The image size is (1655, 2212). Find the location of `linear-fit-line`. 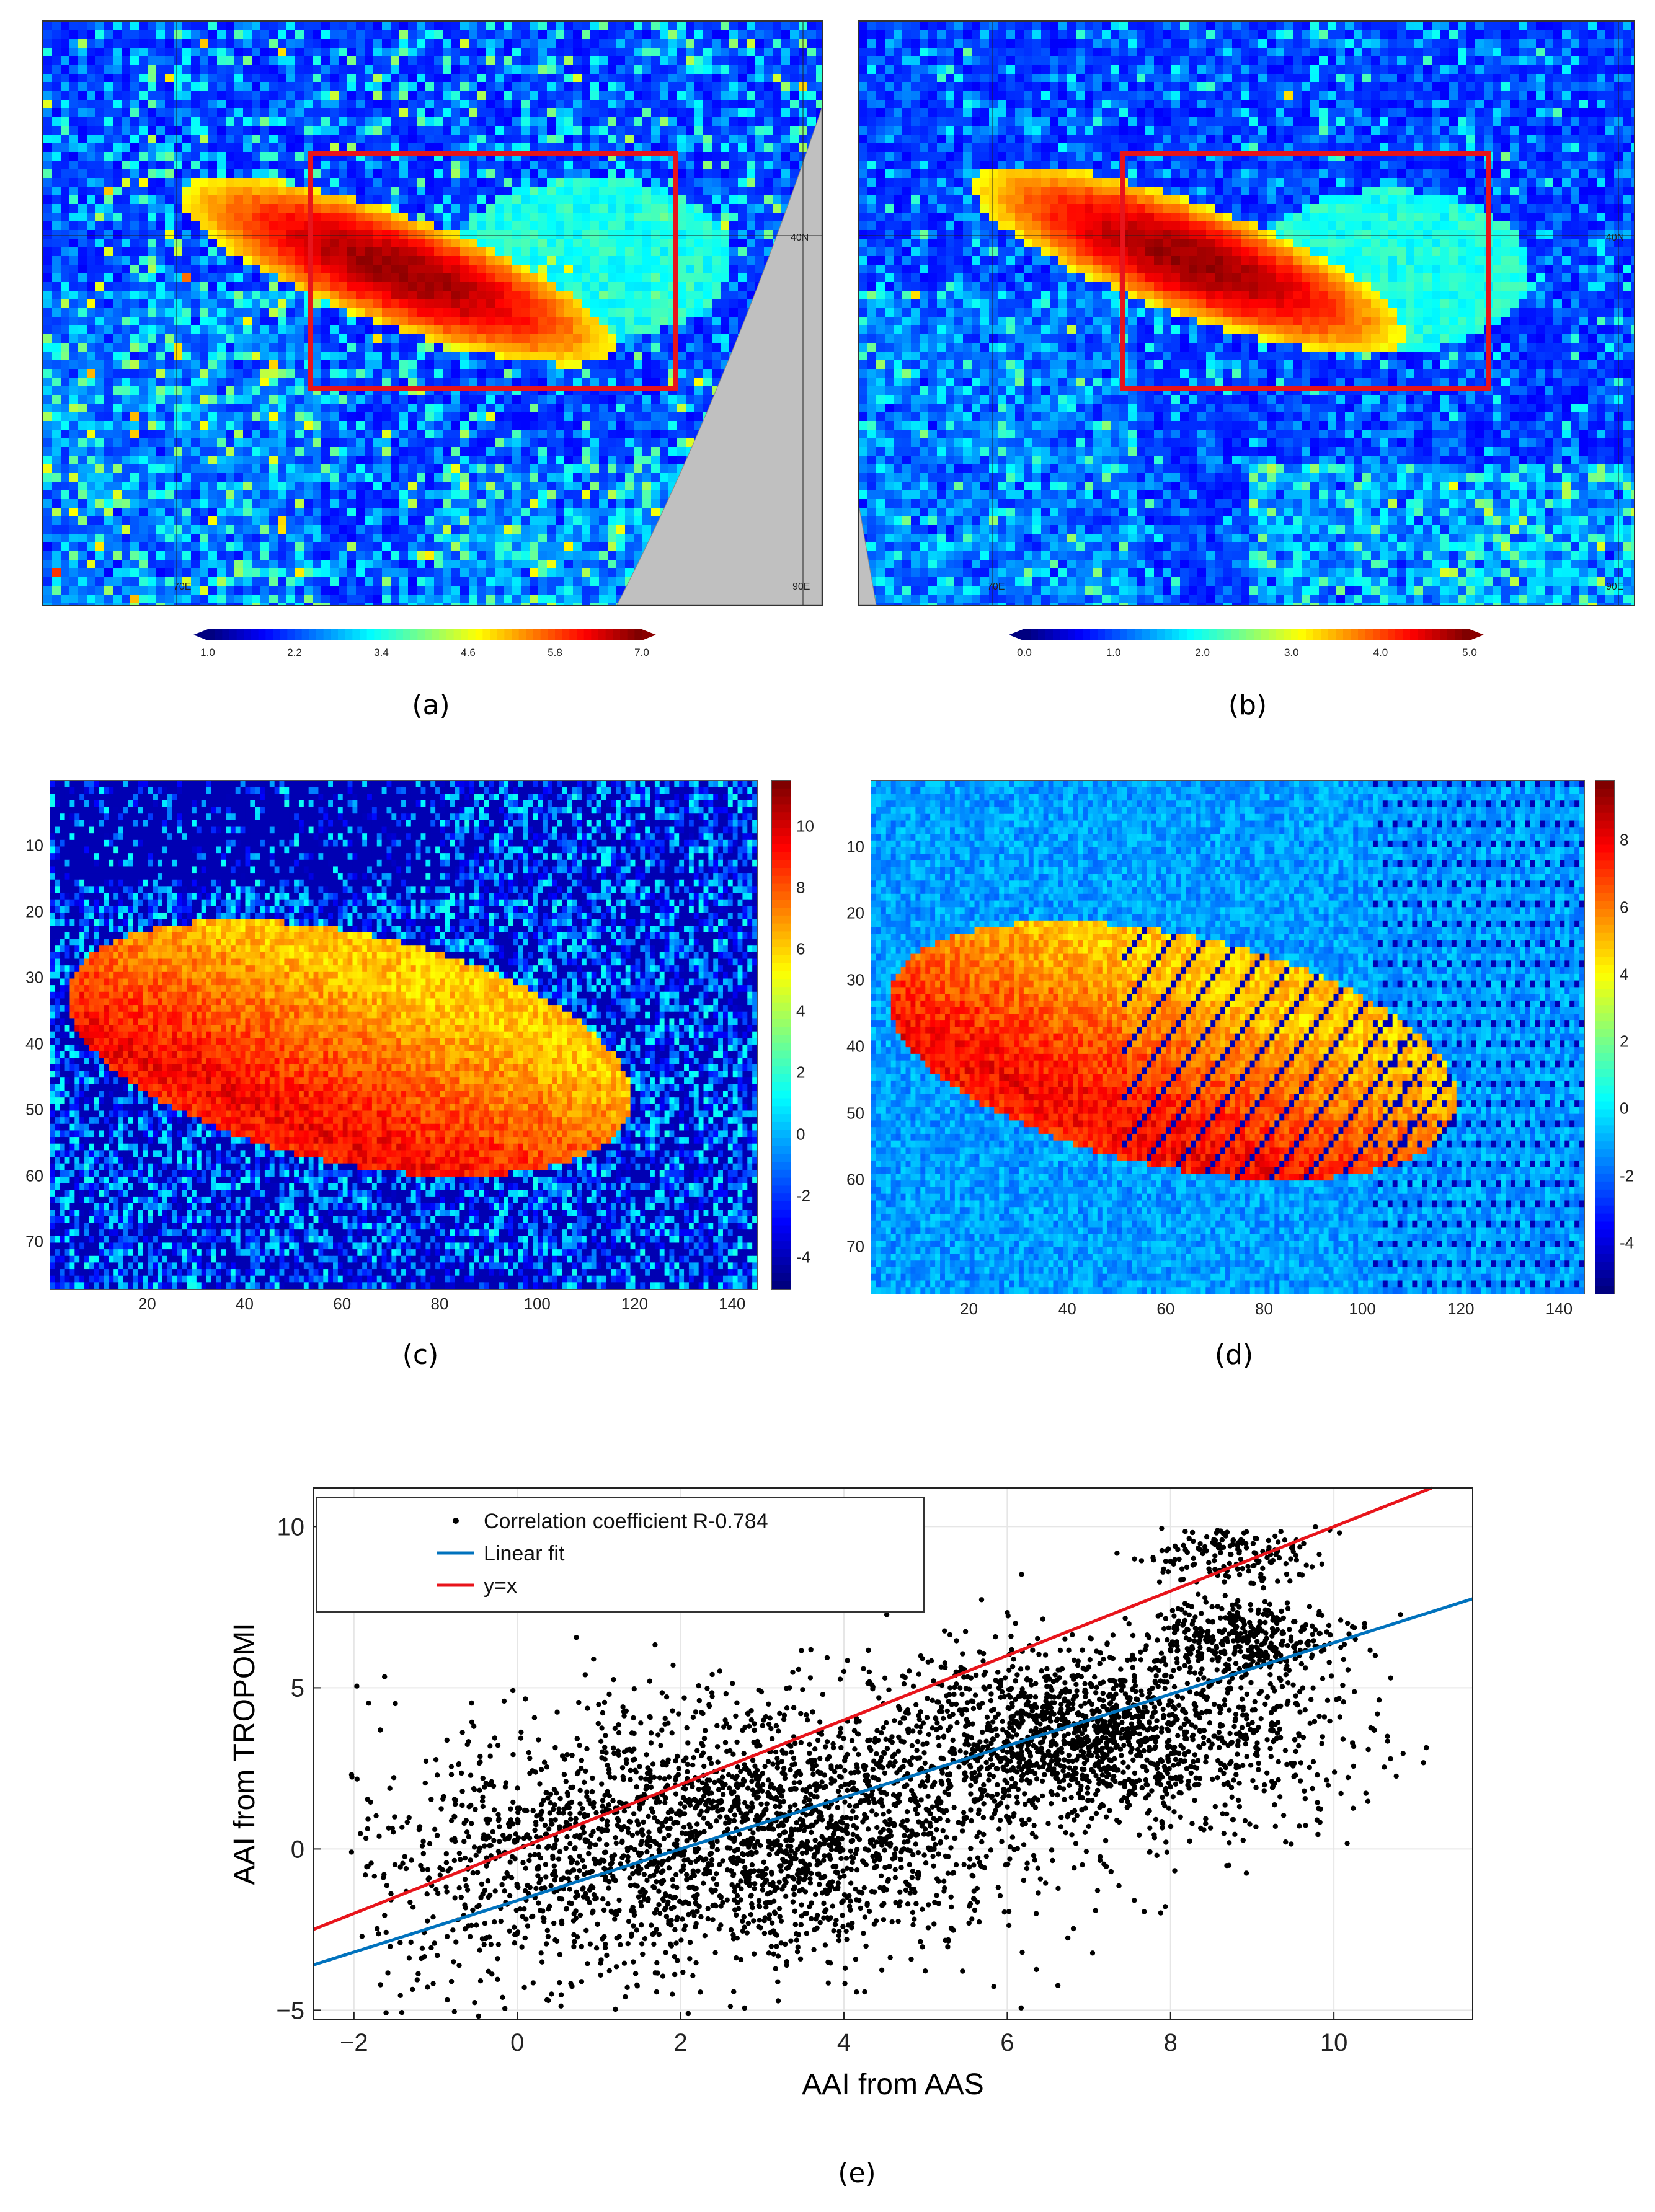

linear-fit-line is located at coordinates (893, 1781).